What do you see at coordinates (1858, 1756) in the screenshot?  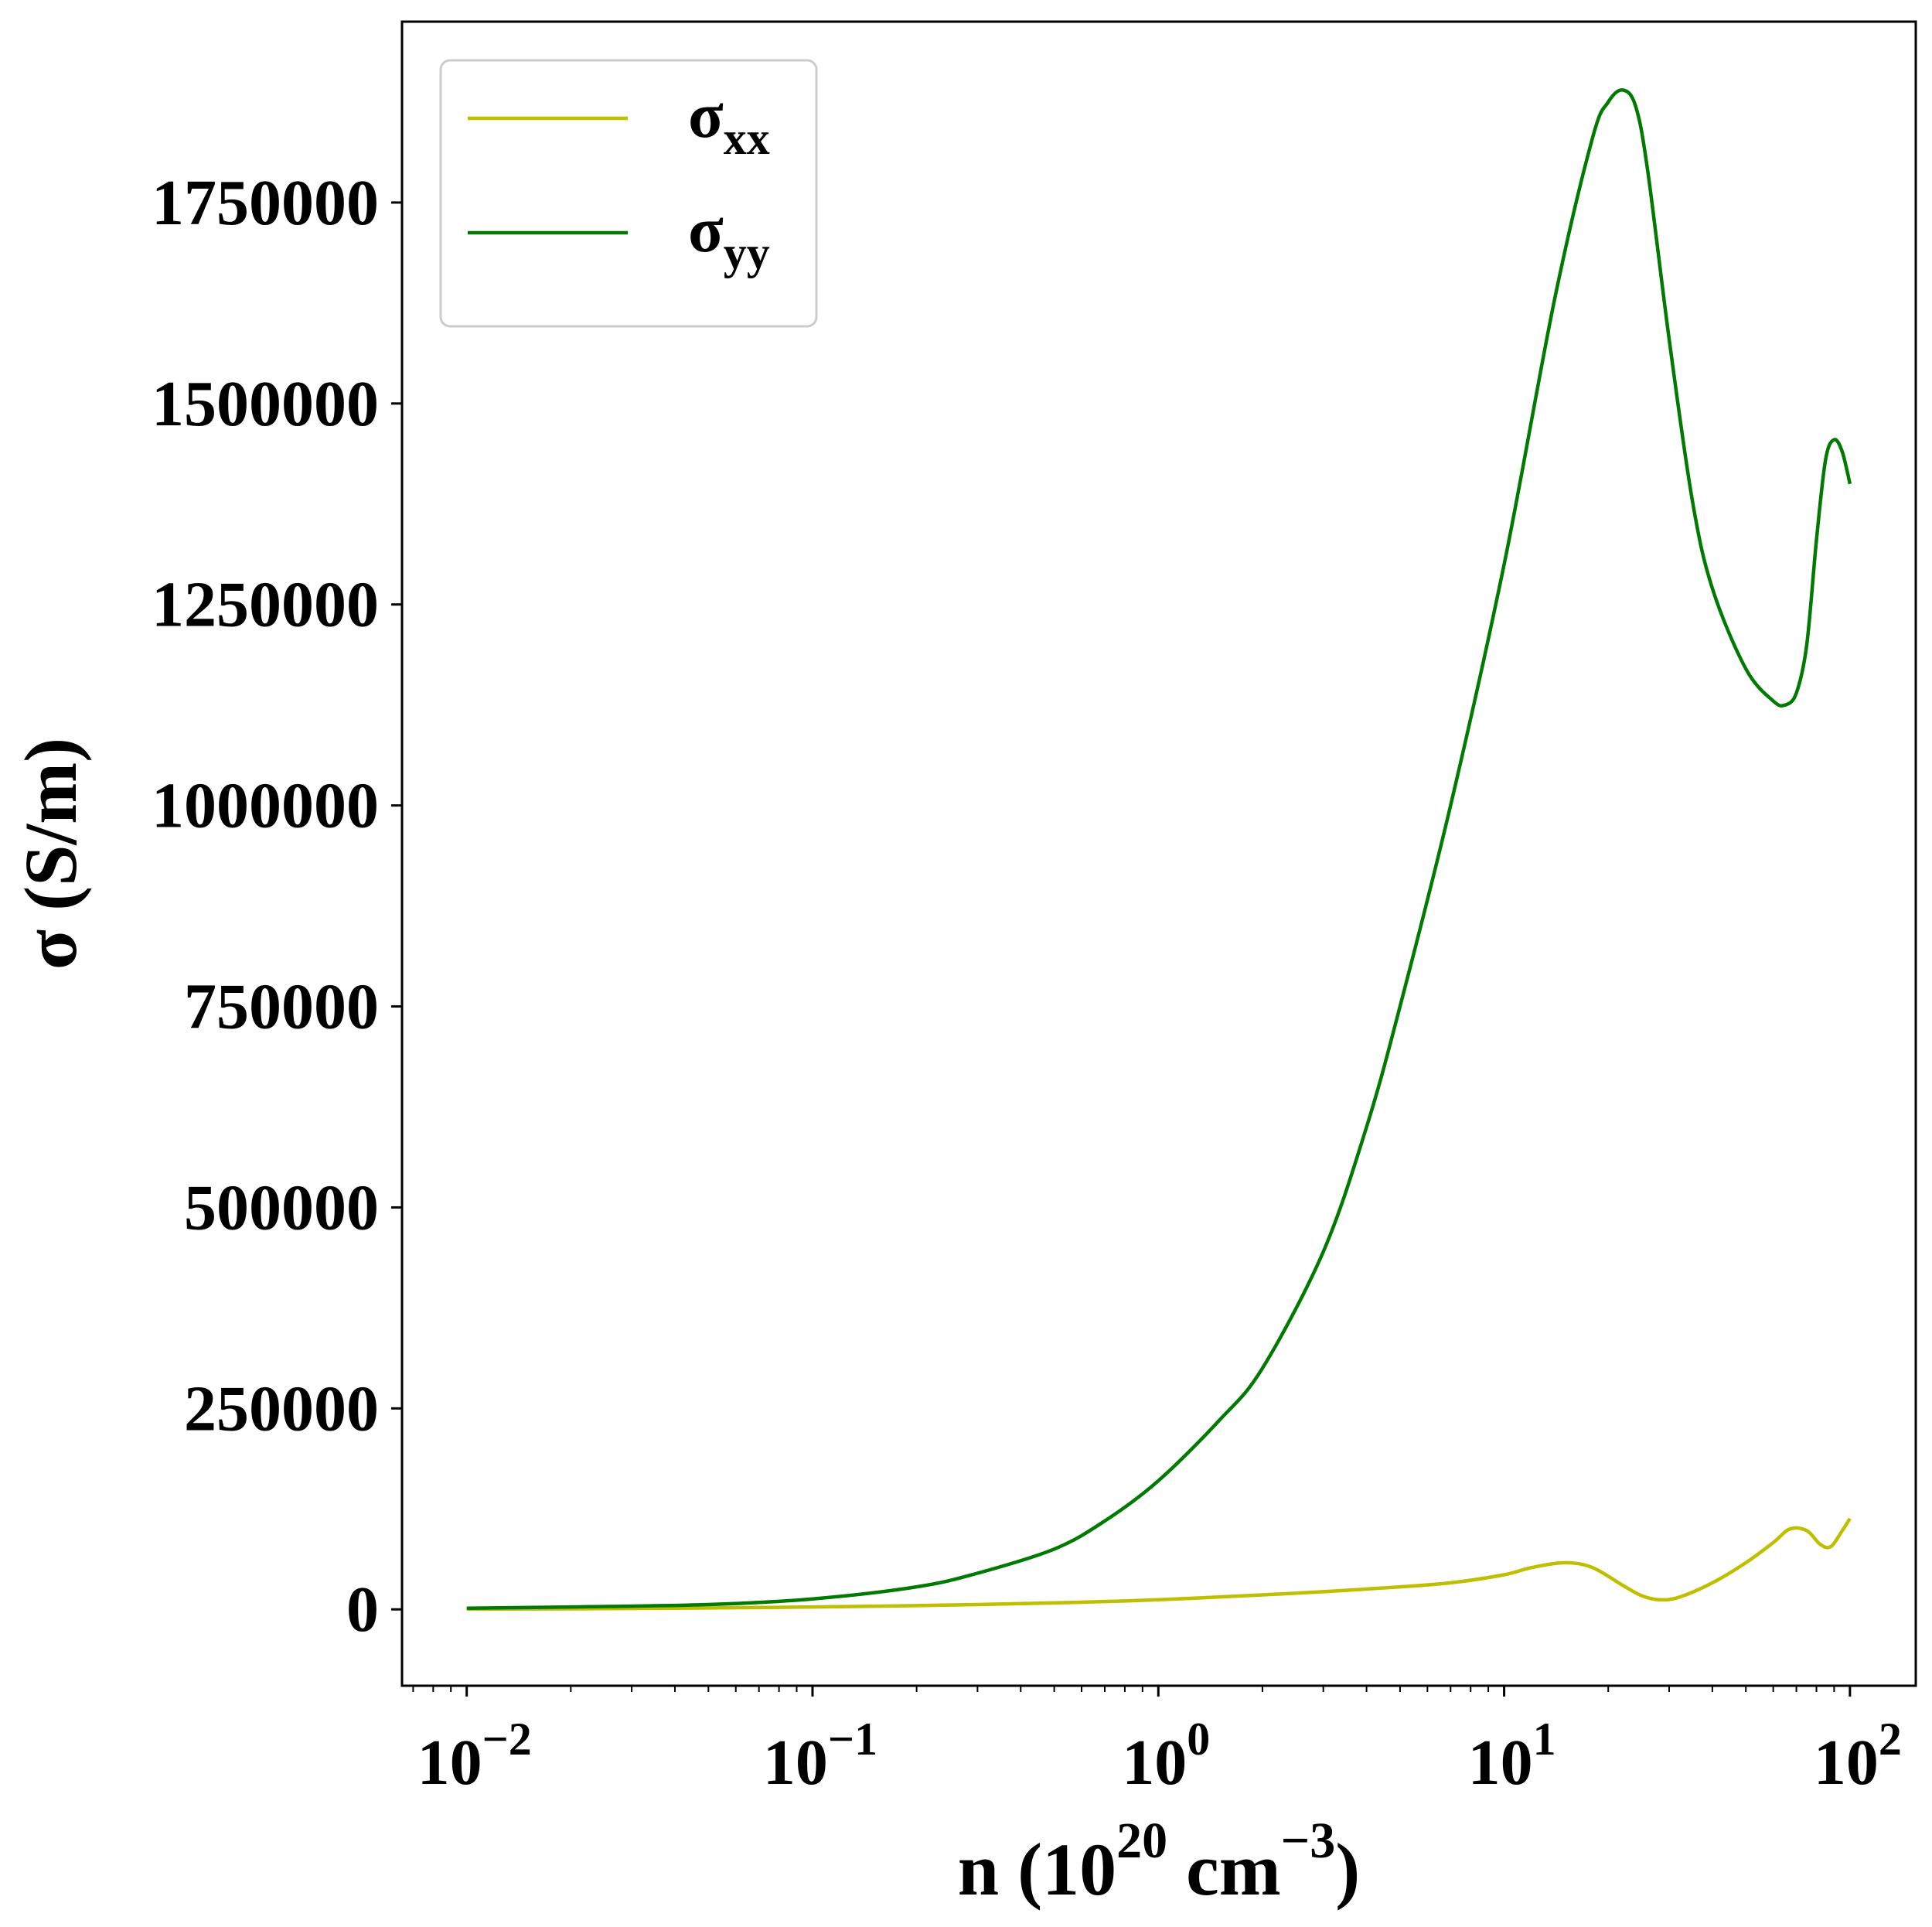 I see `x-tick-label: 10²` at bounding box center [1858, 1756].